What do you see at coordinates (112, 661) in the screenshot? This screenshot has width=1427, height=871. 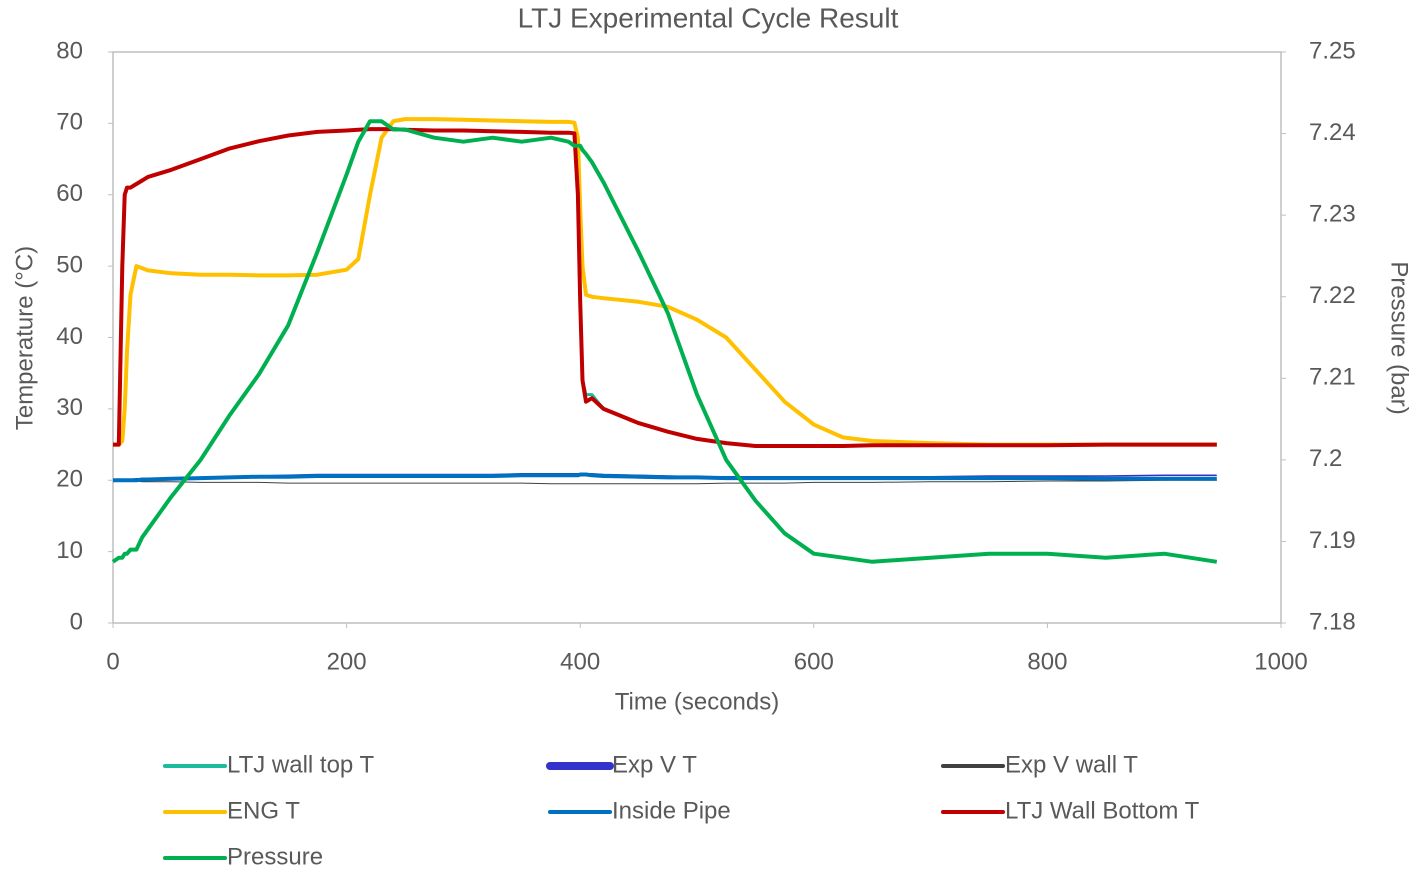 I see `x-tick-label: 0` at bounding box center [112, 661].